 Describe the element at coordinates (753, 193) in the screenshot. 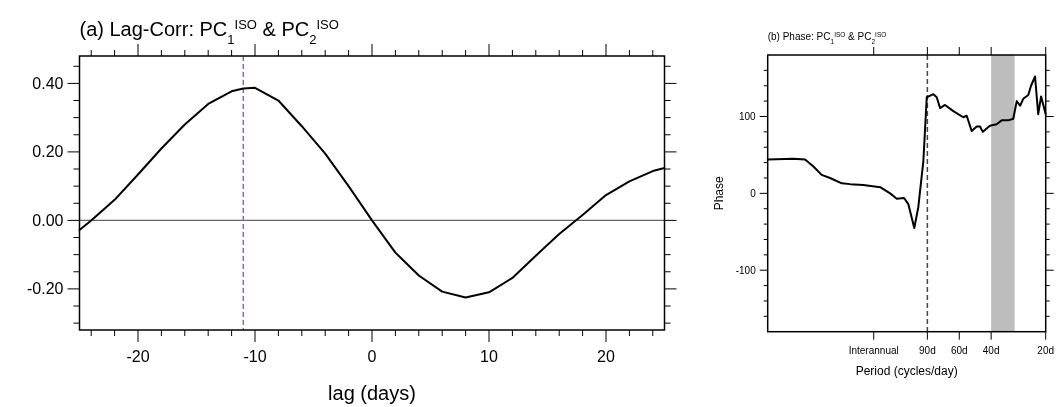

I see `y-tick-label: 0` at that location.